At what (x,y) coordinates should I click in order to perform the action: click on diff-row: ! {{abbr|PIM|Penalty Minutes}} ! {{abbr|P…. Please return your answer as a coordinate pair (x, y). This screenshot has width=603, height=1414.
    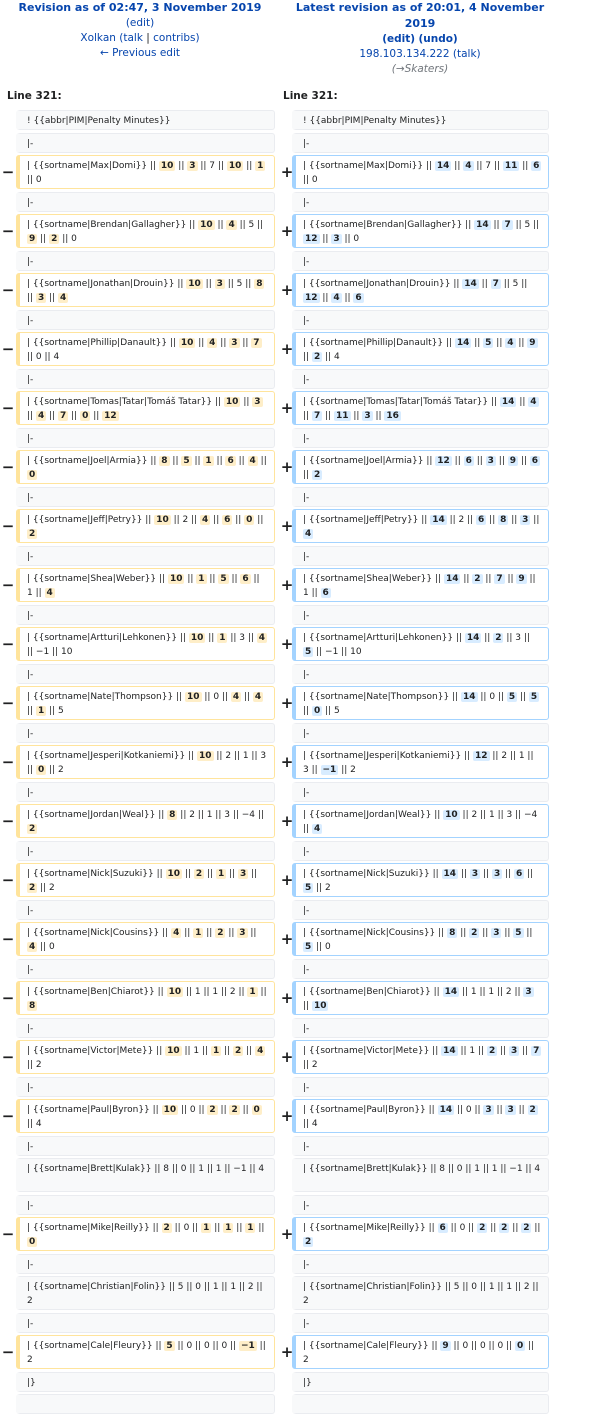
    Looking at the image, I should click on (301, 120).